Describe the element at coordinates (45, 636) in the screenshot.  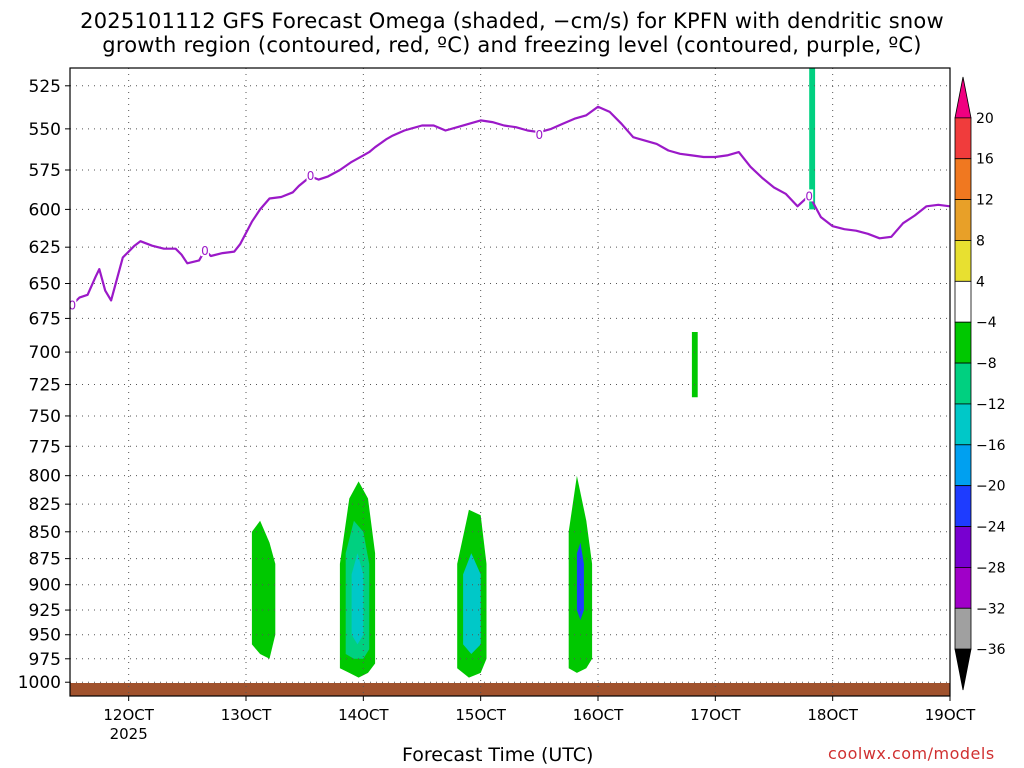
I see `y-tick-label-950: 950` at that location.